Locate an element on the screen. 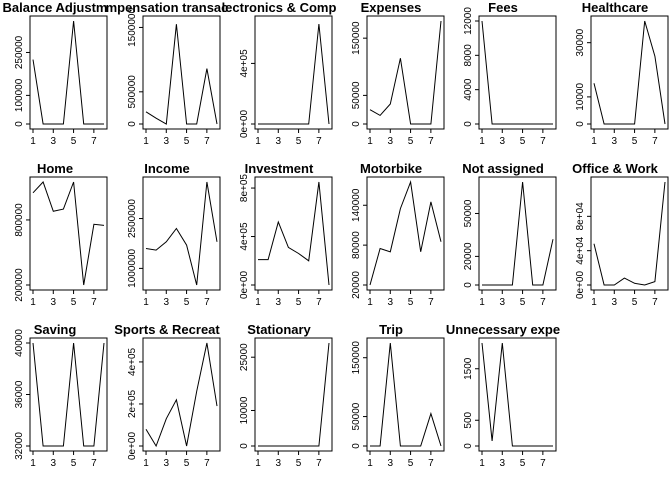 This screenshot has width=672, height=480. y-tick-label: 8000 is located at coordinates (468, 55).